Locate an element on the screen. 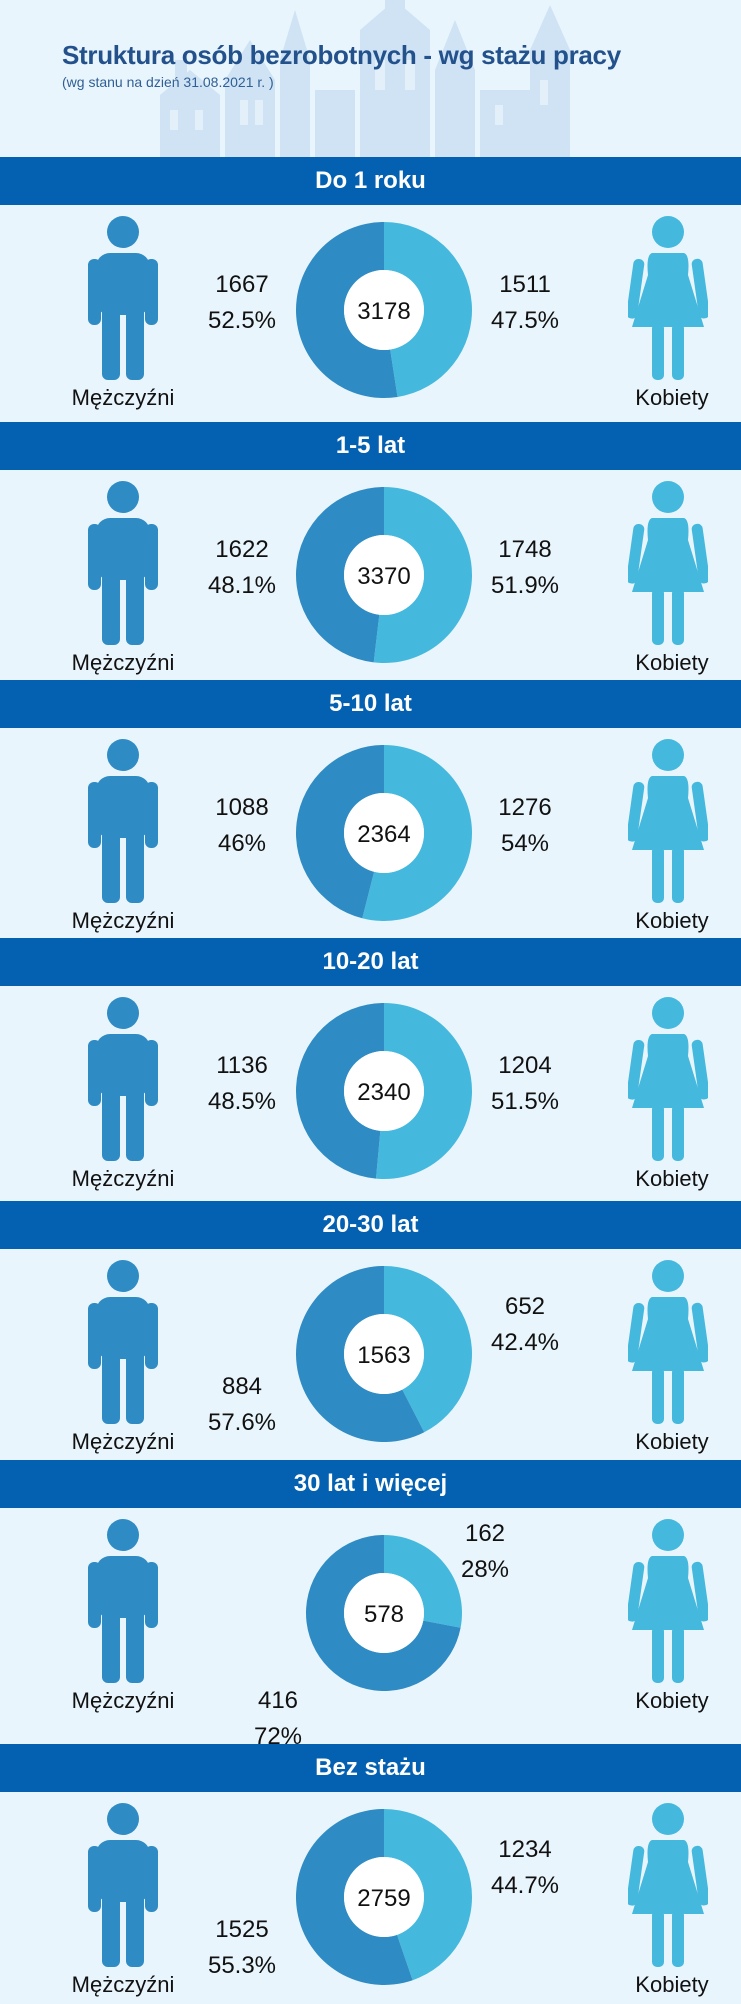 This screenshot has height=2004, width=741. men-values: 884 57.6% is located at coordinates (242, 1405).